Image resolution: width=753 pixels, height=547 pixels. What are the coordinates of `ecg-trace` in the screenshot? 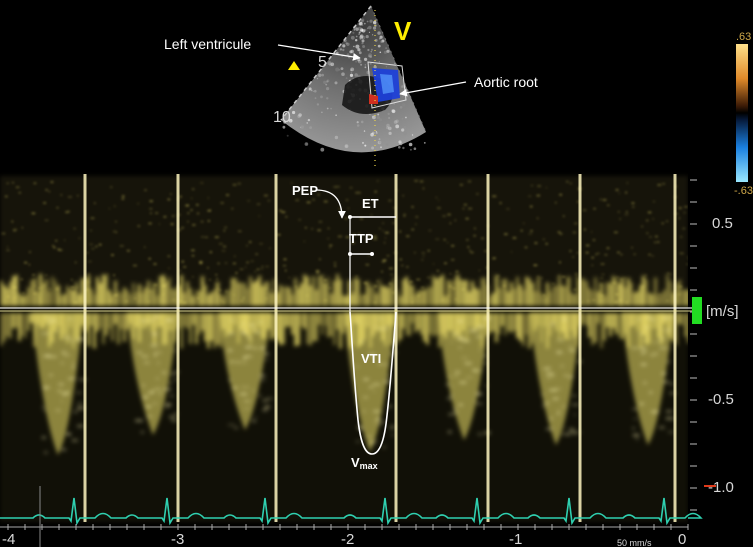 It's located at (351, 511).